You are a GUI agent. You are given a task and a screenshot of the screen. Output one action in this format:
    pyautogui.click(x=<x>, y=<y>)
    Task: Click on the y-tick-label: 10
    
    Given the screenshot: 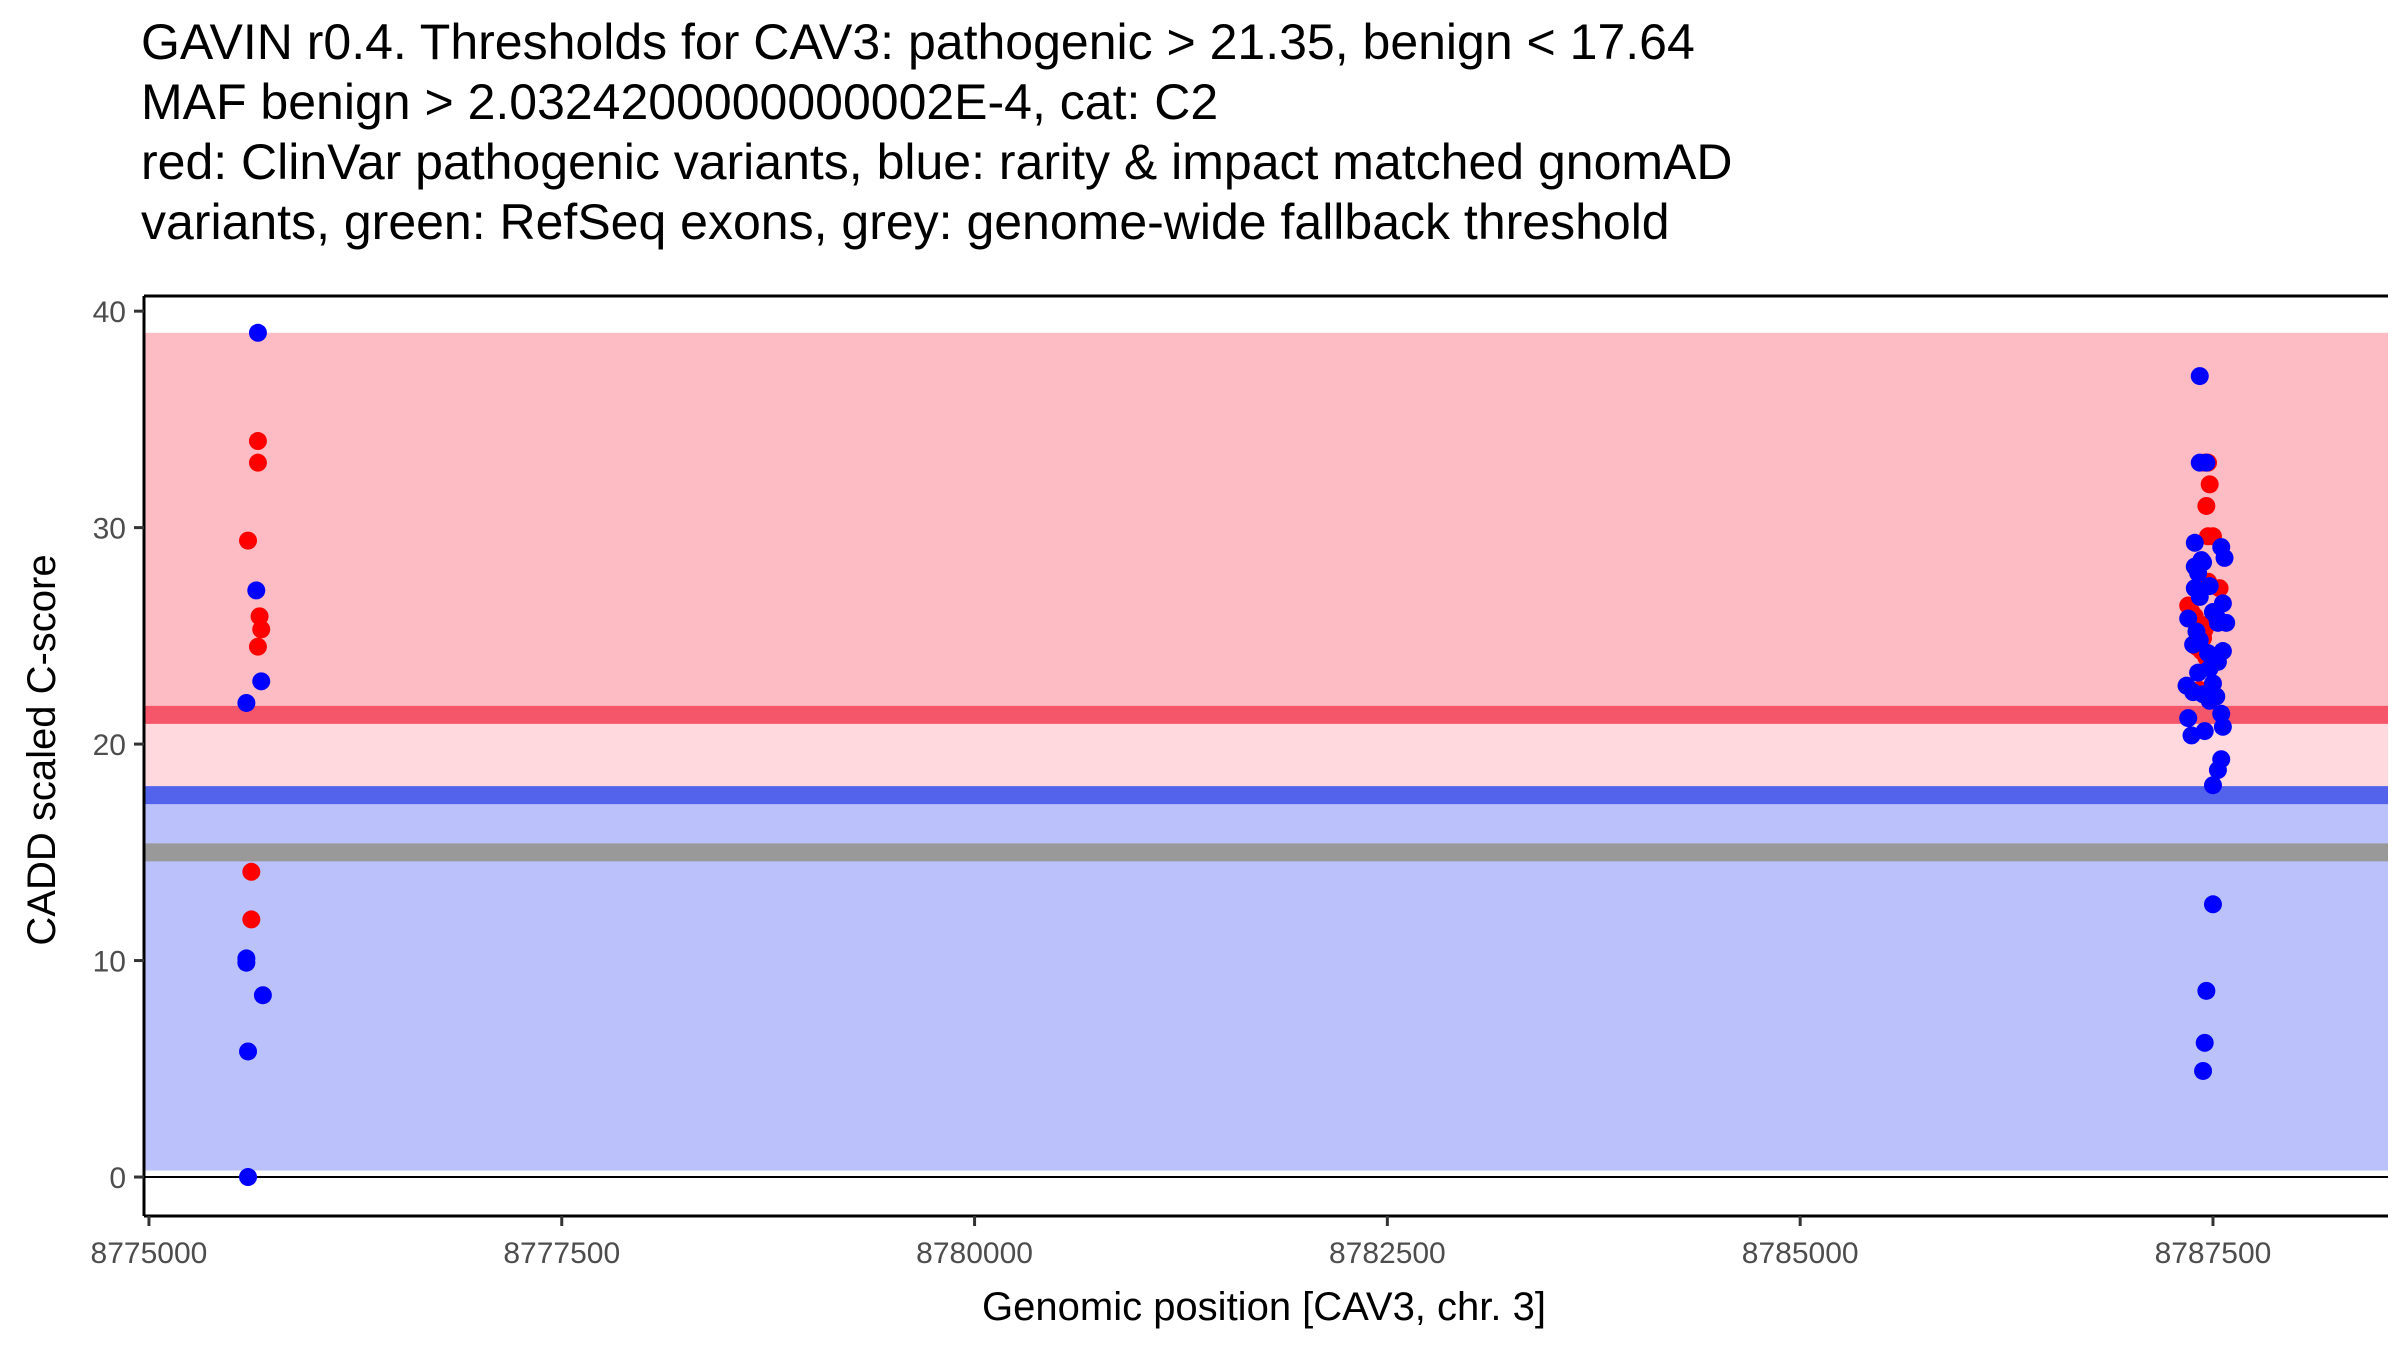 What is the action you would take?
    pyautogui.click(x=109, y=962)
    